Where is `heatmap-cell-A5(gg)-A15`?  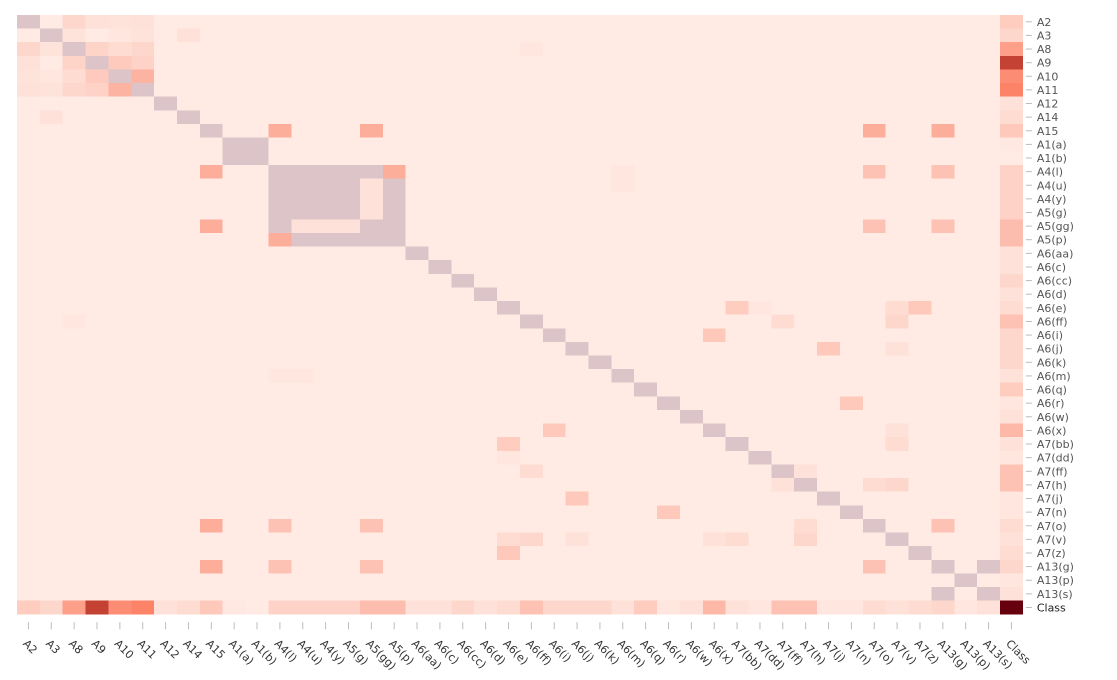
heatmap-cell-A5(gg)-A15 is located at coordinates (211, 226).